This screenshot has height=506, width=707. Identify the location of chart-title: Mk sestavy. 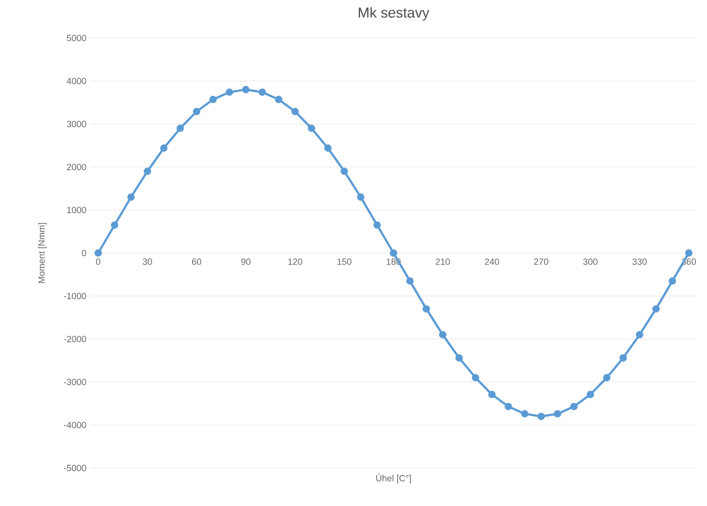
(394, 14).